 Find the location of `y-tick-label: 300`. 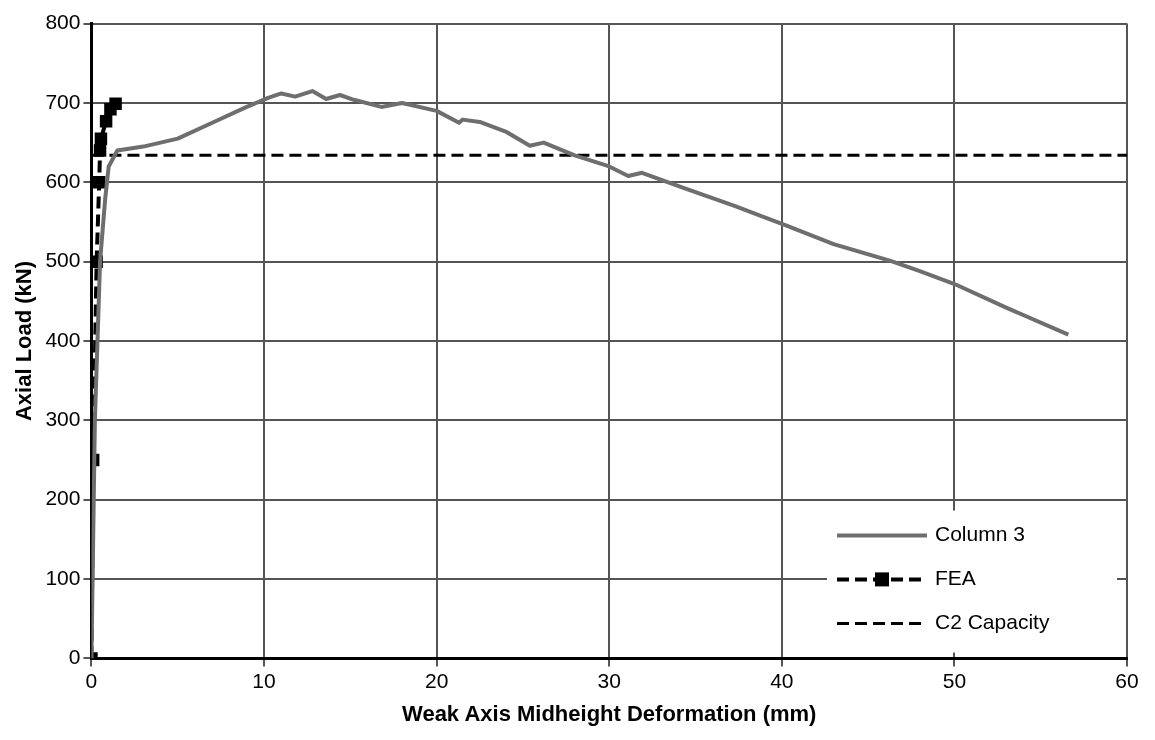

y-tick-label: 300 is located at coordinates (63, 419).